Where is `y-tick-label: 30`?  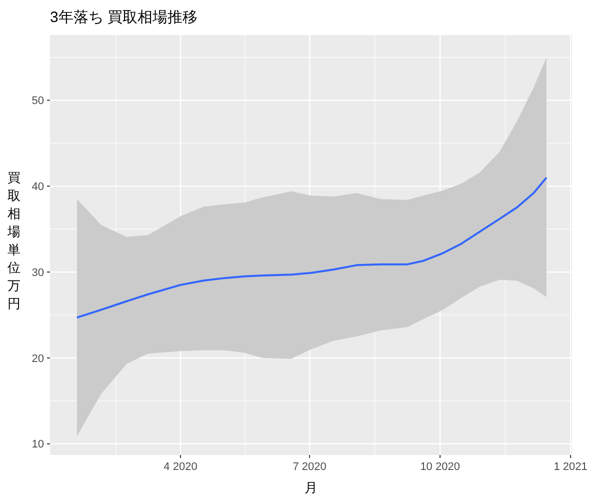 y-tick-label: 30 is located at coordinates (38, 272).